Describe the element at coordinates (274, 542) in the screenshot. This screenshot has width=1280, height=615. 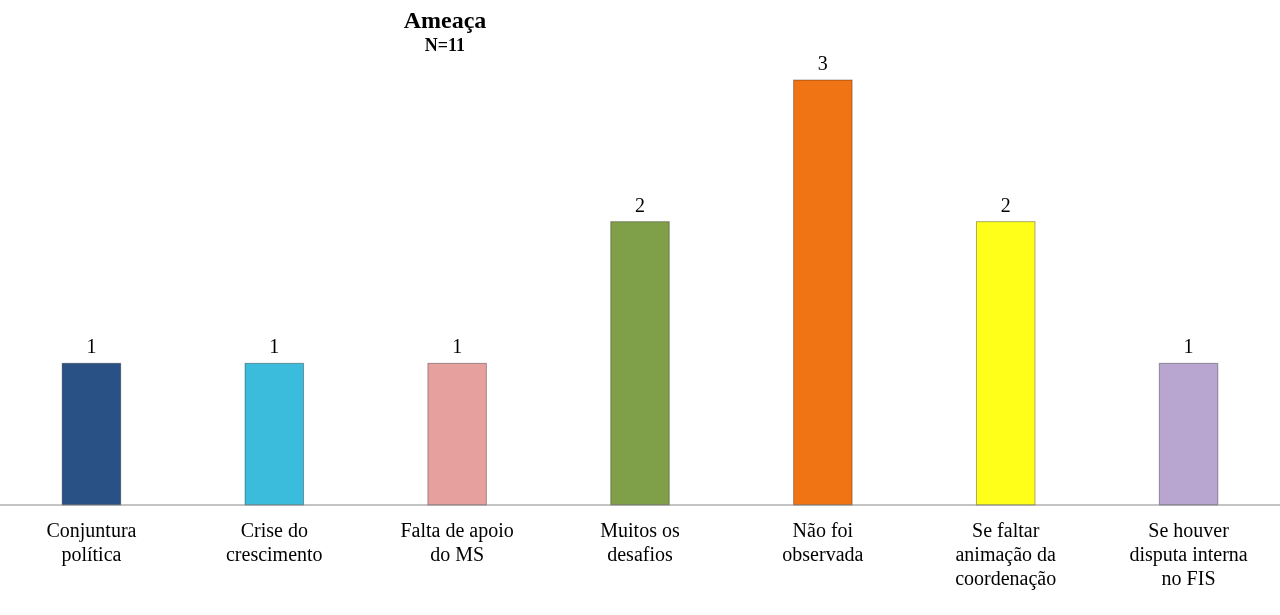
I see `x-tick-label: Crise do crescimento` at that location.